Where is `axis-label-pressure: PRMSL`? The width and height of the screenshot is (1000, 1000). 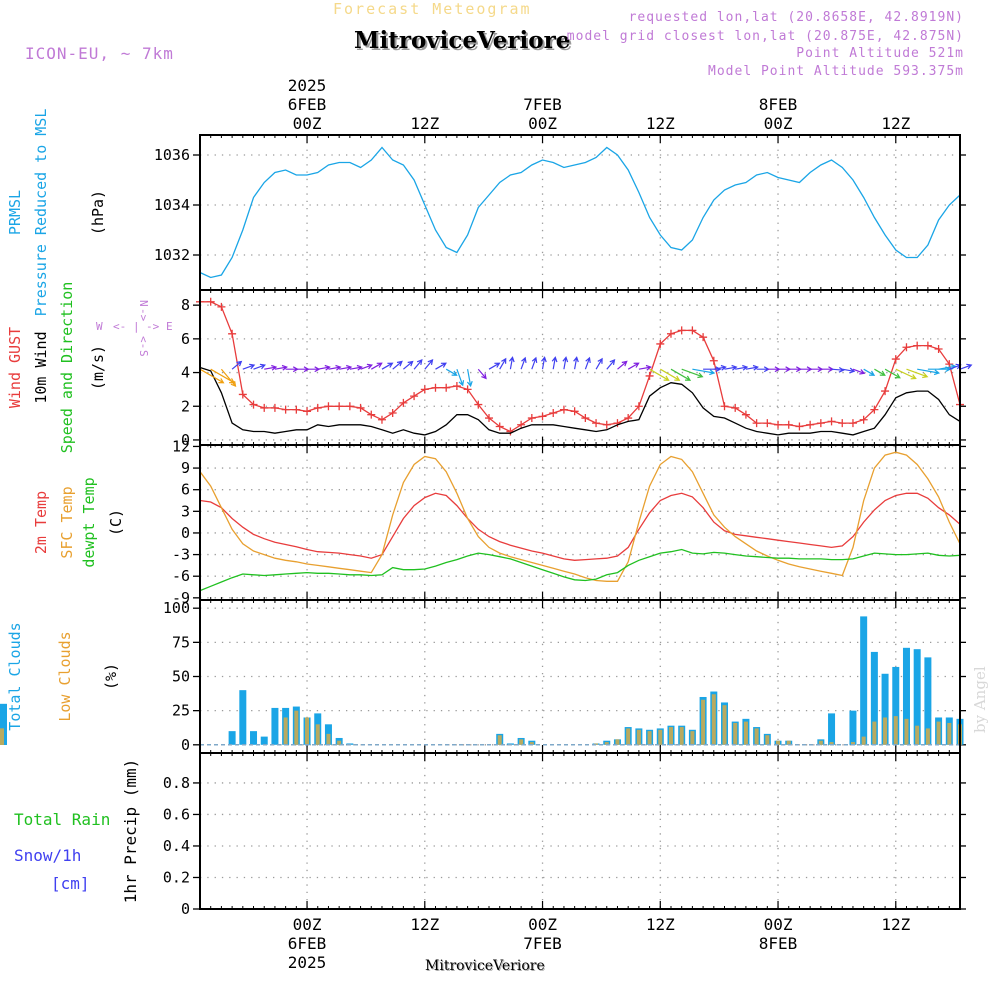
axis-label-pressure: PRMSL is located at coordinates (15, 212).